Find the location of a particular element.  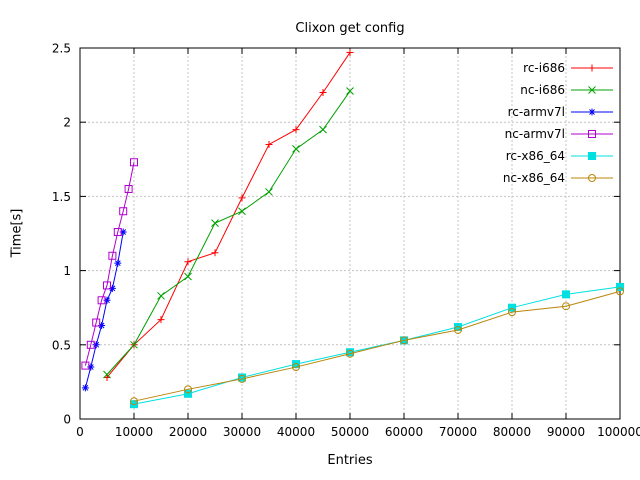

x-tick-label: 0 is located at coordinates (80, 432).